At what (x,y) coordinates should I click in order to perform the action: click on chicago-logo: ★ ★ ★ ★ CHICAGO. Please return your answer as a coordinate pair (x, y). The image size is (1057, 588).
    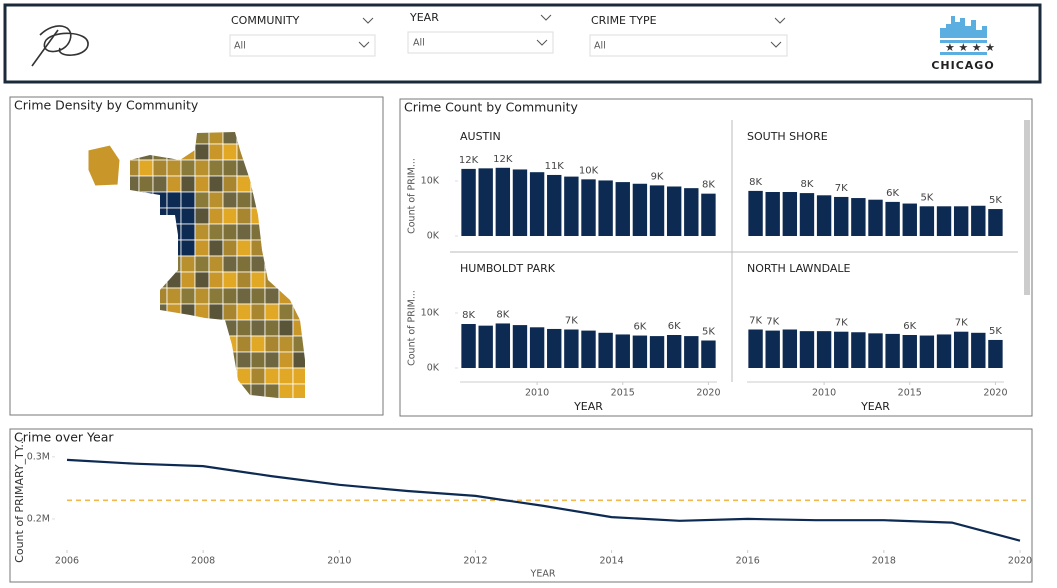
    Looking at the image, I should click on (963, 44).